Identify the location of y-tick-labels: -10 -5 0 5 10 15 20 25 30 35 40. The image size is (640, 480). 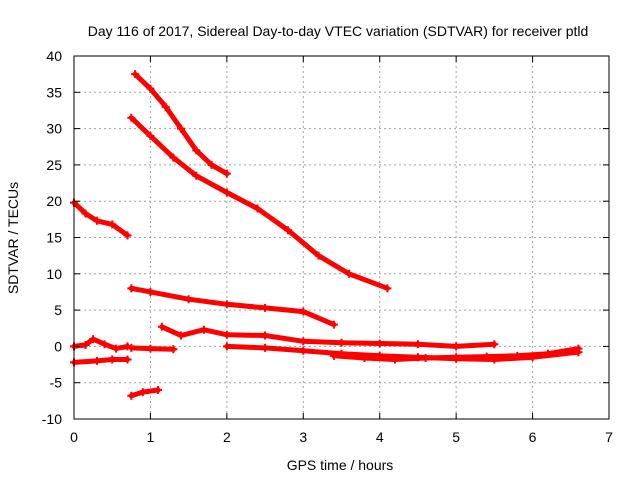
(52, 237).